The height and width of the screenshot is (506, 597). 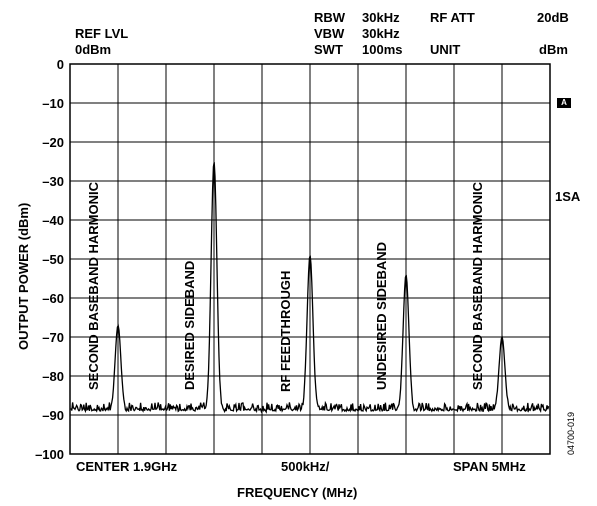 I want to click on y-tick-label: –70, so click(x=53, y=337).